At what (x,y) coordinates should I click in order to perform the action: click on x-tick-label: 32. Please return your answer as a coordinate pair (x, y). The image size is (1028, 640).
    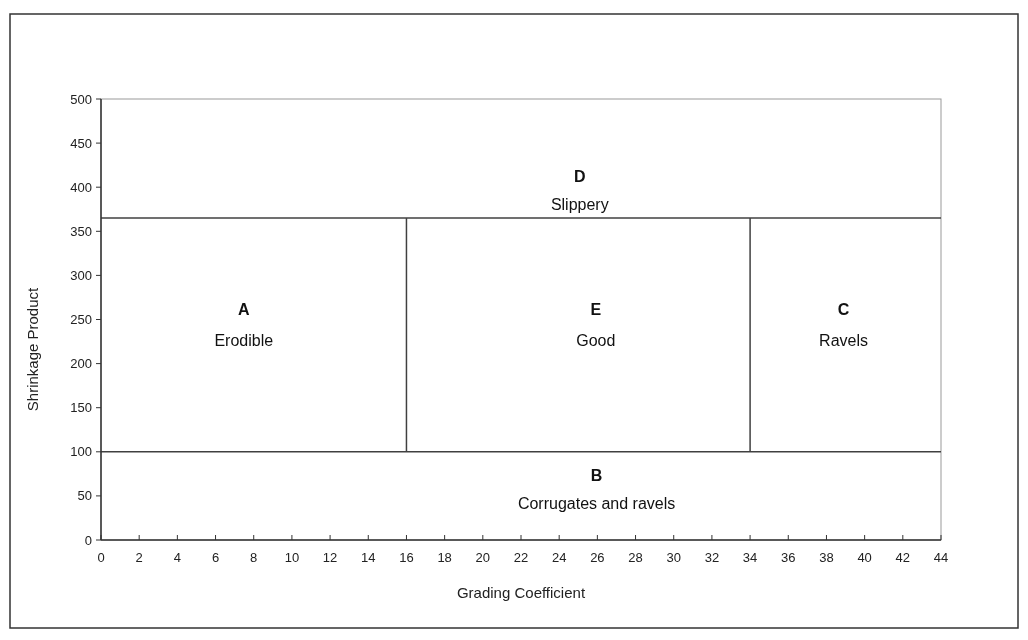
    Looking at the image, I should click on (712, 557).